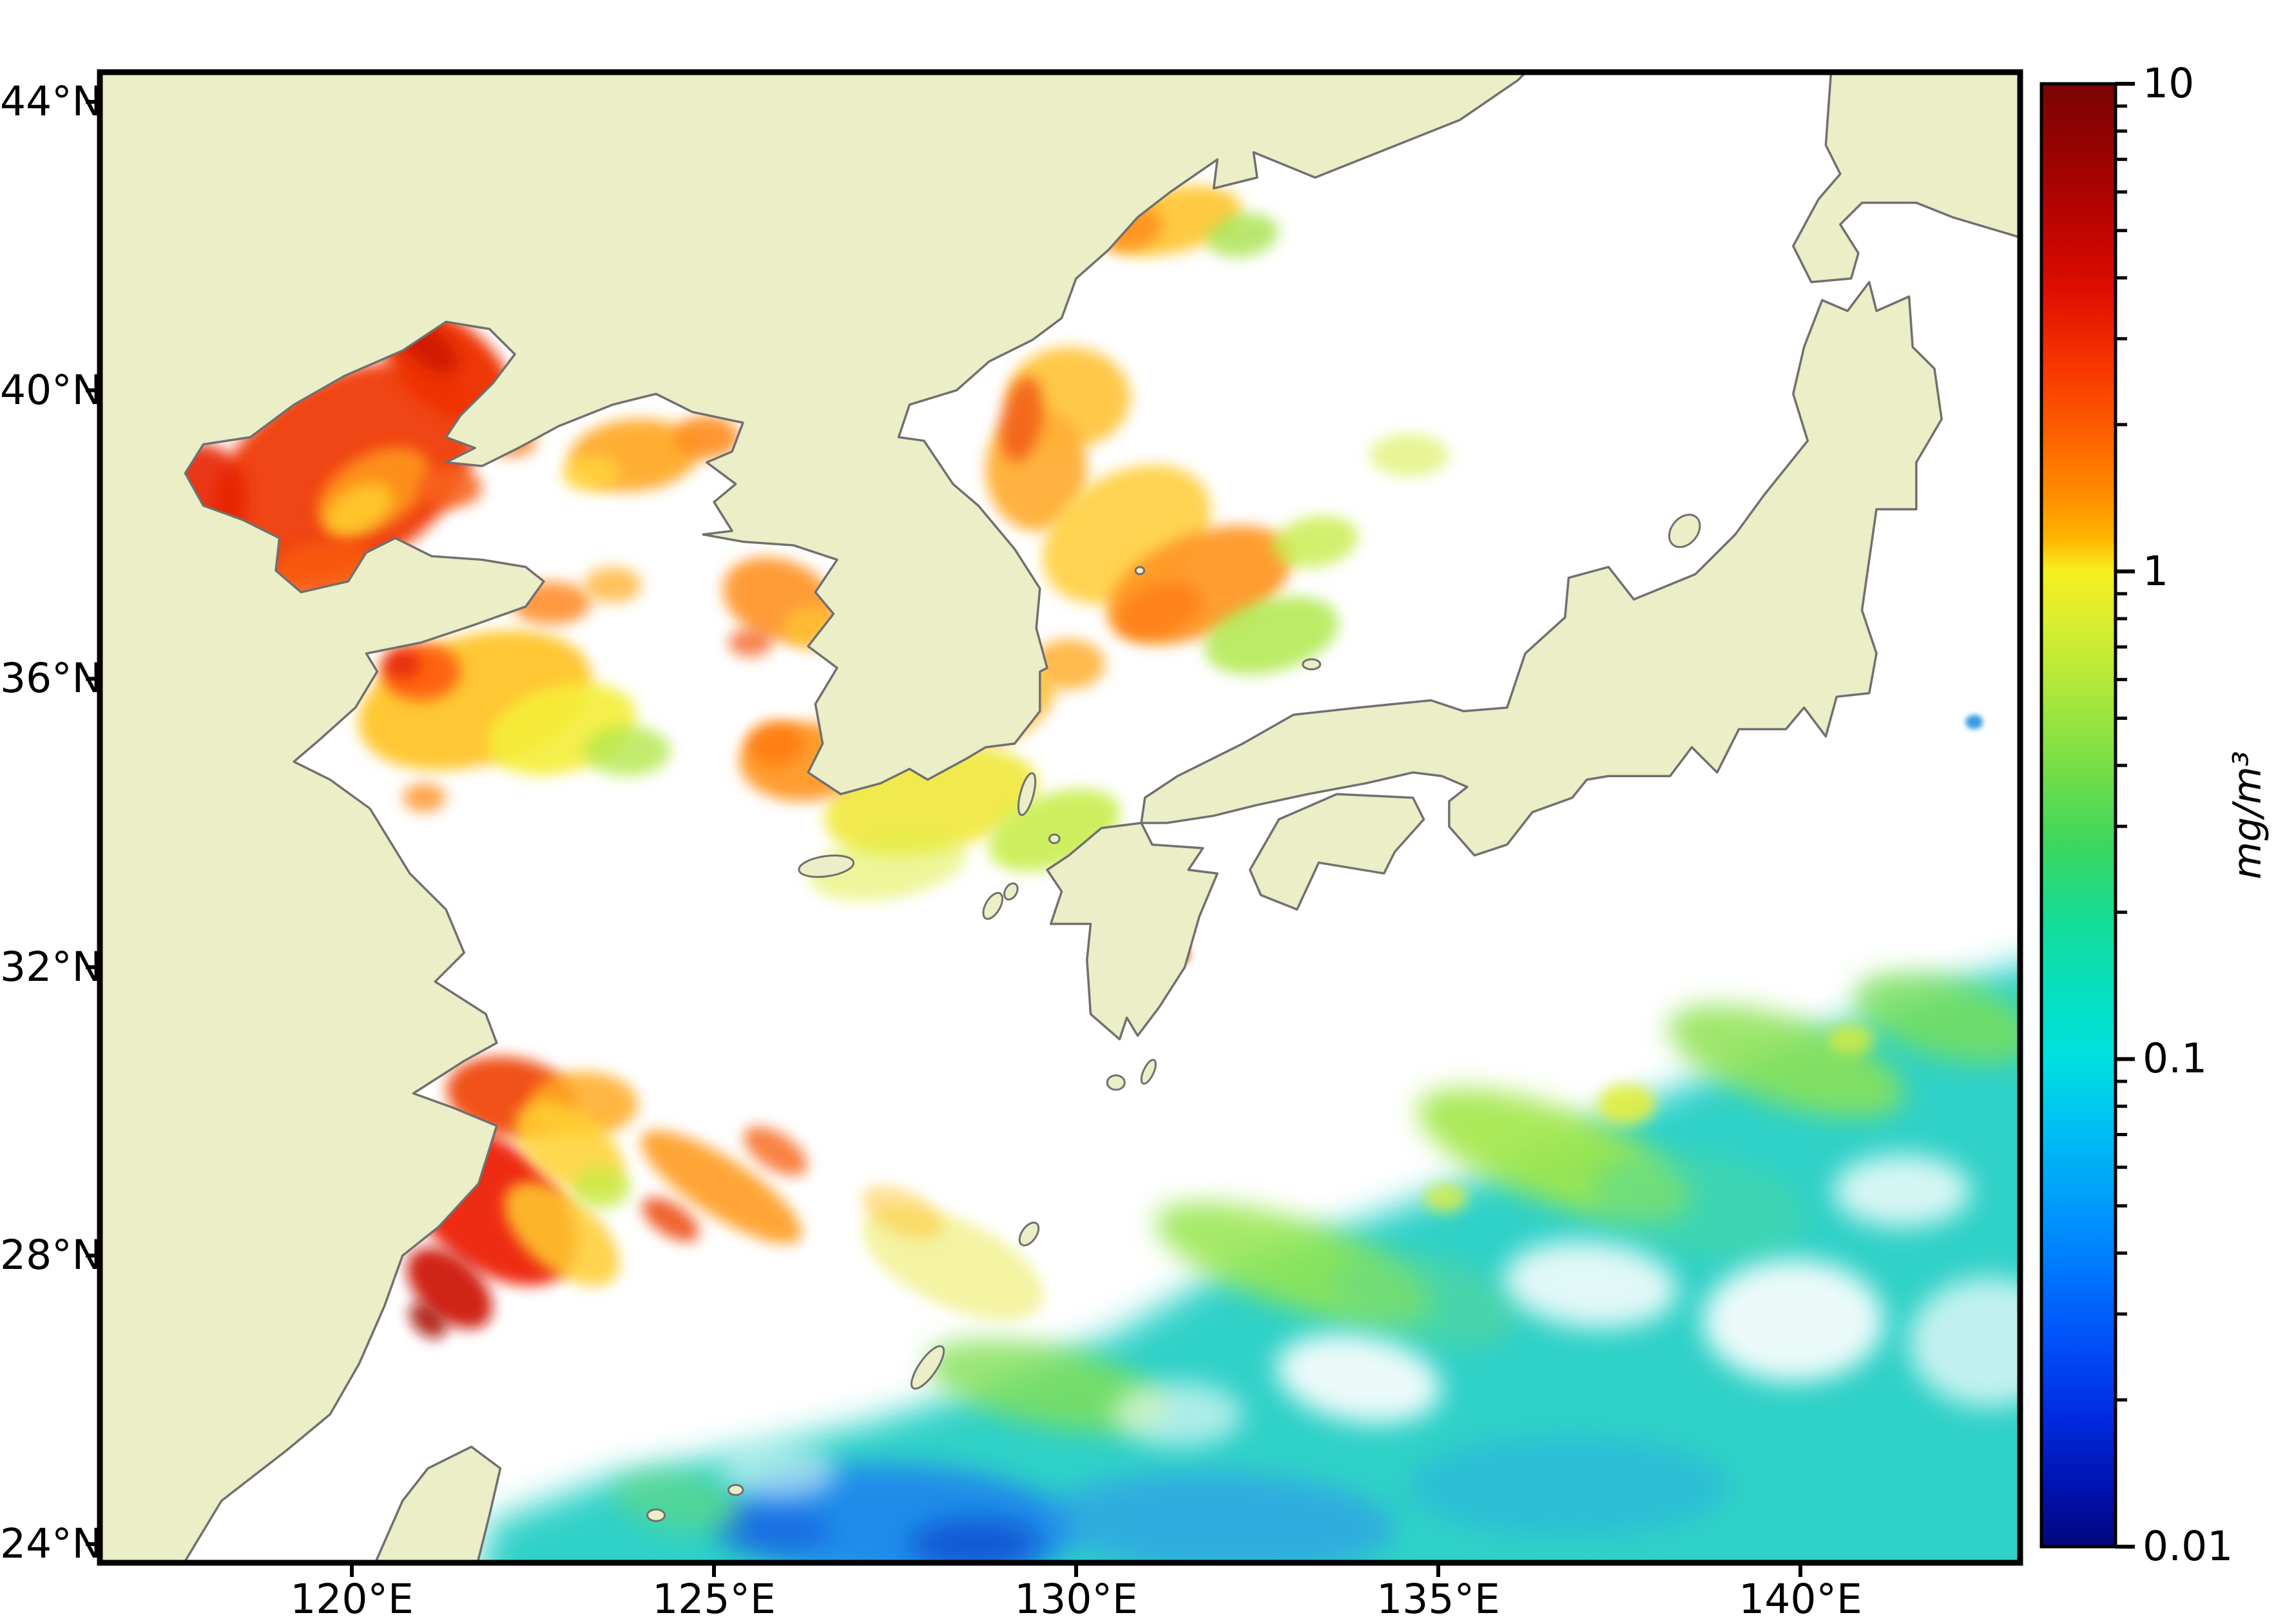 The height and width of the screenshot is (1624, 2285). Describe the element at coordinates (51, 1543) in the screenshot. I see `y-tick-label-24: 24°N` at that location.